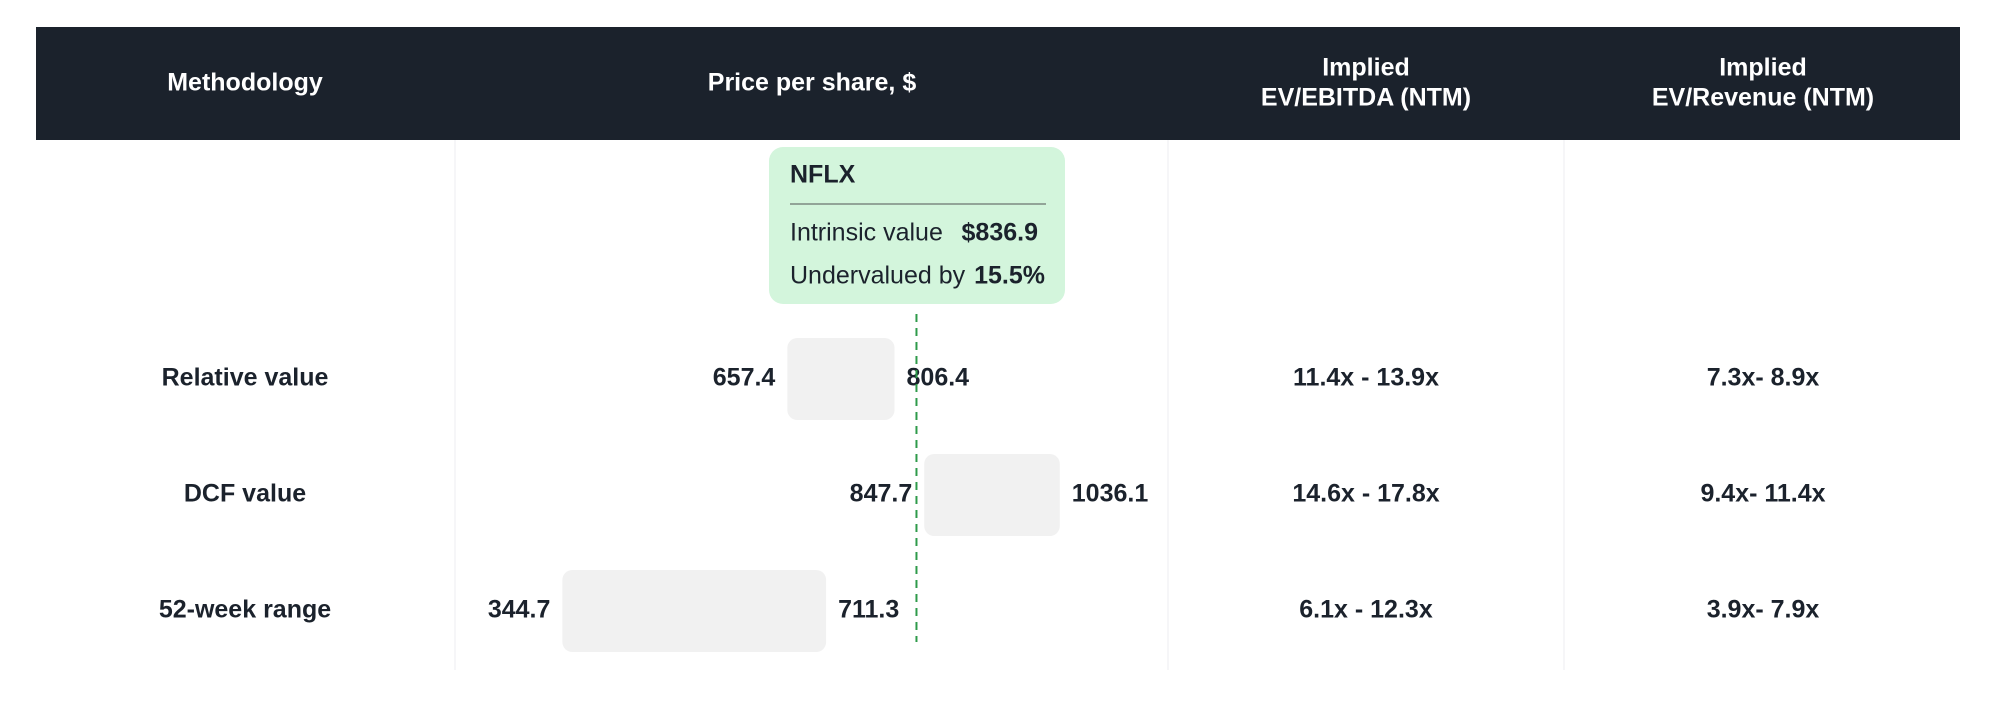 The height and width of the screenshot is (728, 2000). What do you see at coordinates (245, 610) in the screenshot?
I see `methodology: 52-week range` at bounding box center [245, 610].